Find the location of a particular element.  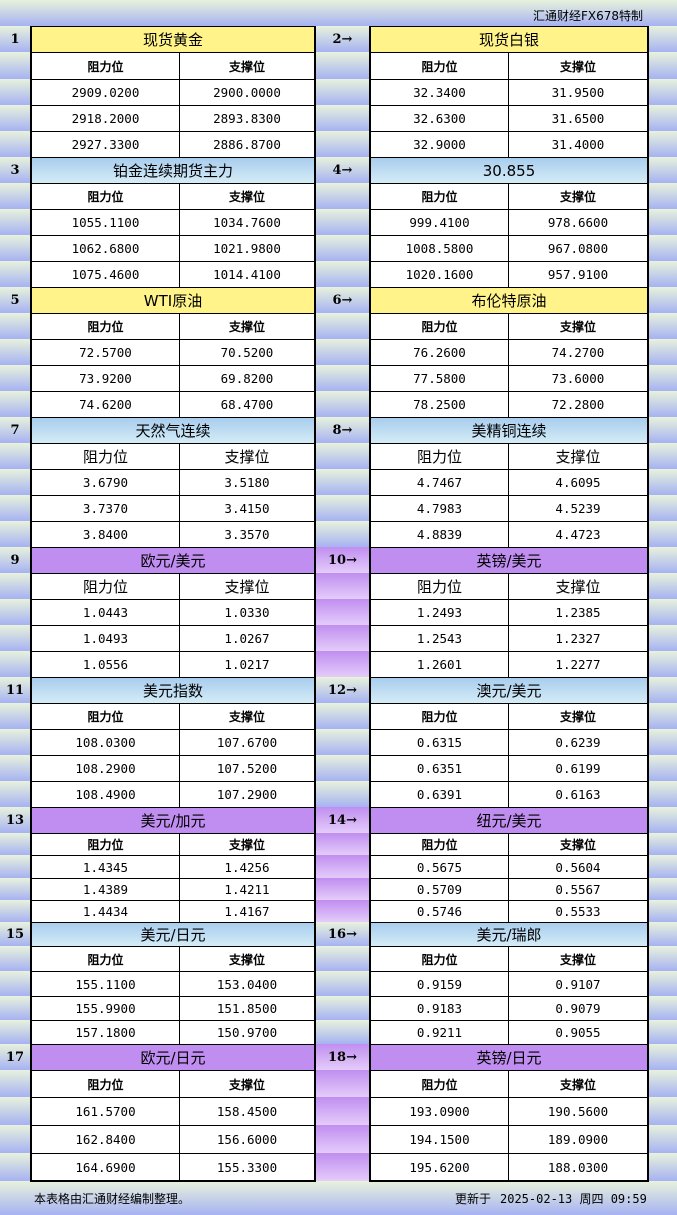

footer-note: 本表格由汇通财经编制整理。 is located at coordinates (112, 1199).